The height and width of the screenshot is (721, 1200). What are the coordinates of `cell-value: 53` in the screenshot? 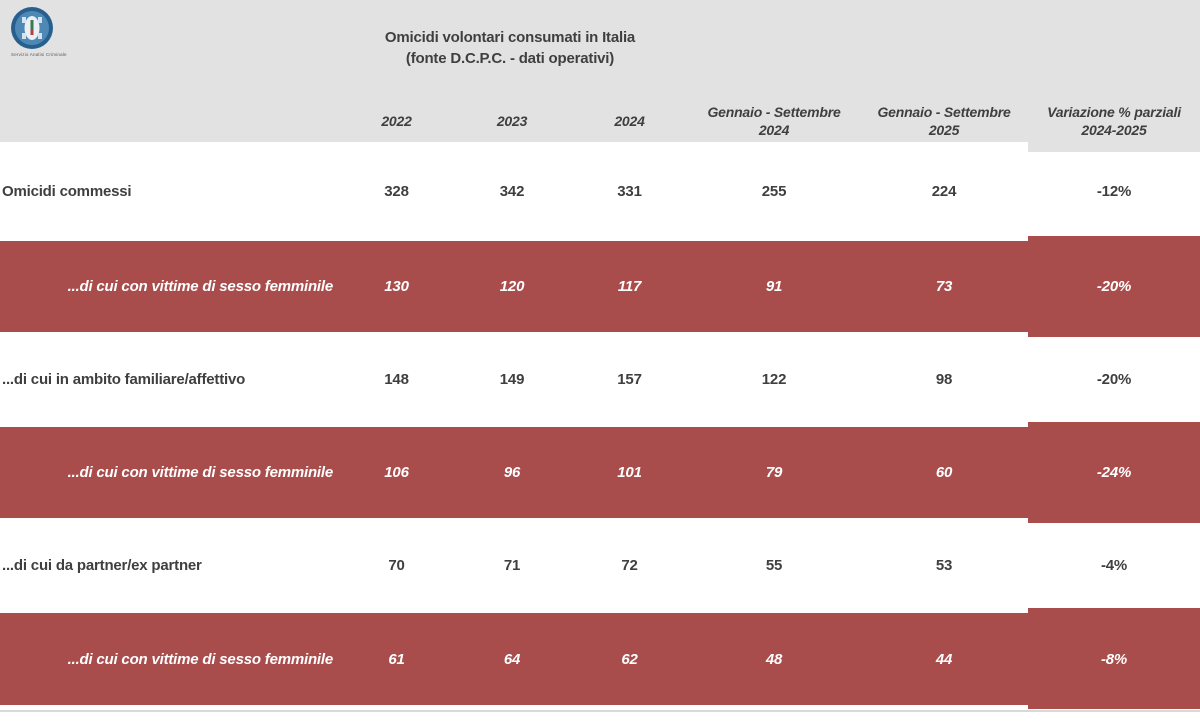 It's located at (944, 565).